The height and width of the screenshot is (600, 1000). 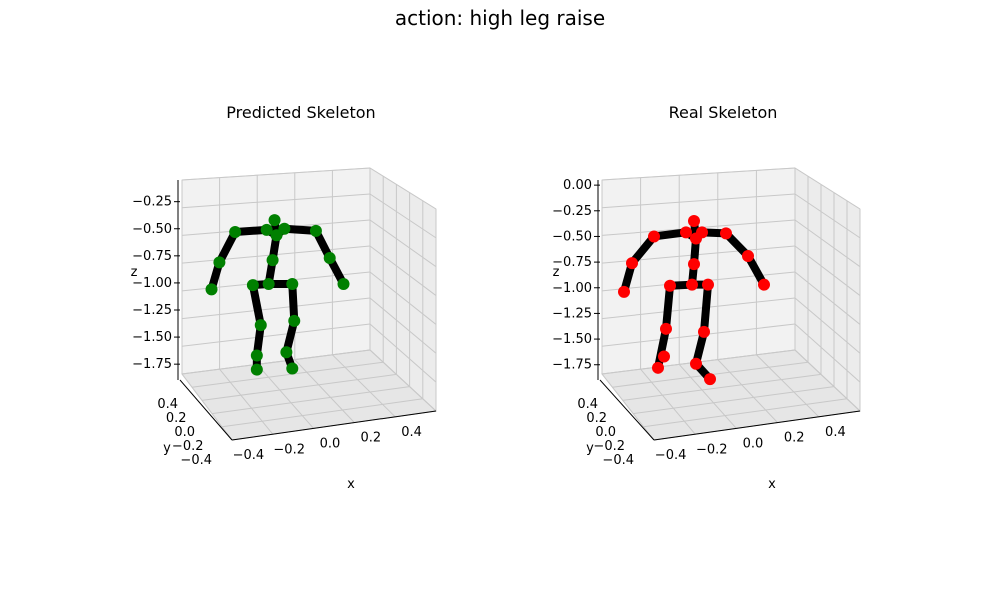 What do you see at coordinates (577, 185) in the screenshot?
I see `z-tick-label: 0.00` at bounding box center [577, 185].